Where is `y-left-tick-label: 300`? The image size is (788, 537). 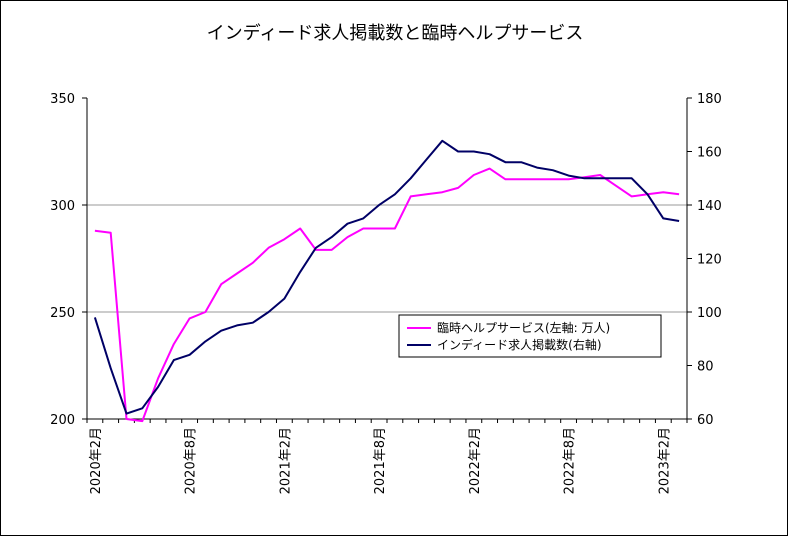 y-left-tick-label: 300 is located at coordinates (62, 206).